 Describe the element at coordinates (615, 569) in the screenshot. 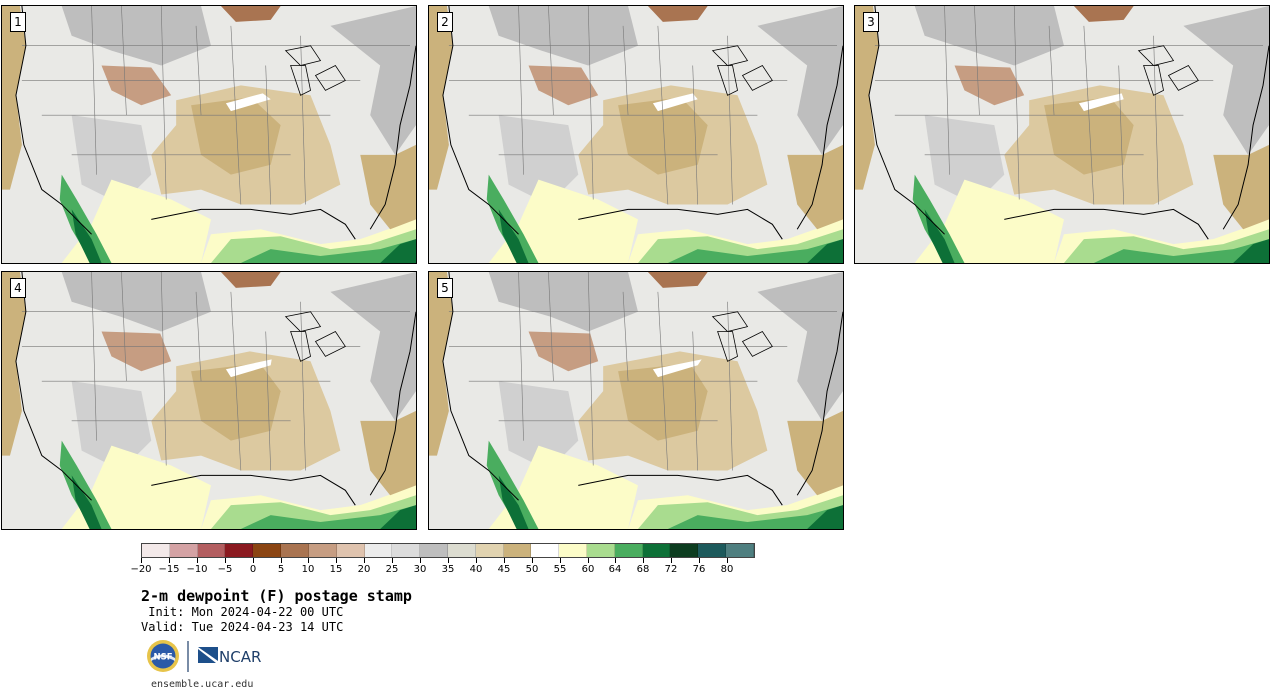

I see `colorbar-tick-label: 64` at that location.